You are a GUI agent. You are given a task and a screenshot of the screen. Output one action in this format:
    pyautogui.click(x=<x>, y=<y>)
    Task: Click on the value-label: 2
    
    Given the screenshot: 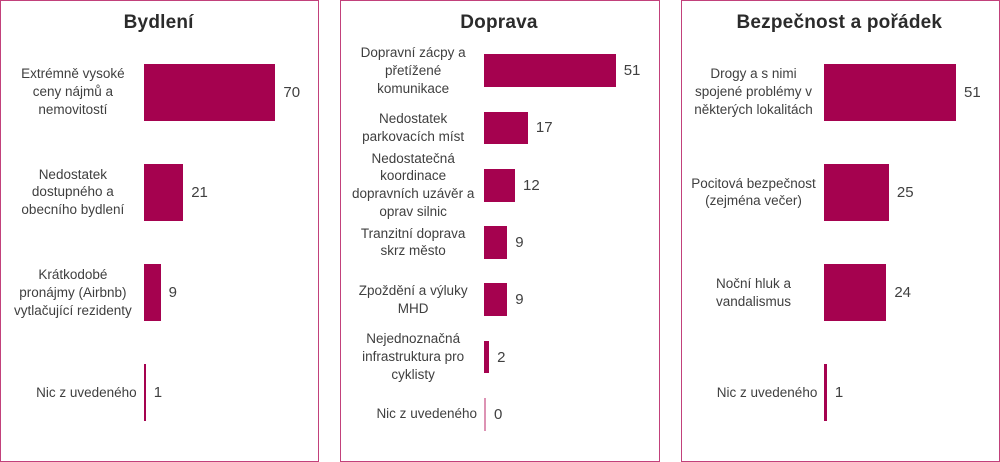 What is the action you would take?
    pyautogui.click(x=501, y=357)
    